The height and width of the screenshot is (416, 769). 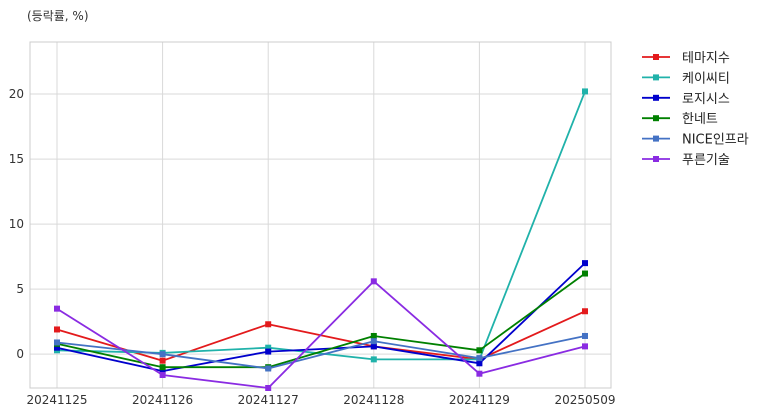 I want to click on series-line, so click(x=321, y=352).